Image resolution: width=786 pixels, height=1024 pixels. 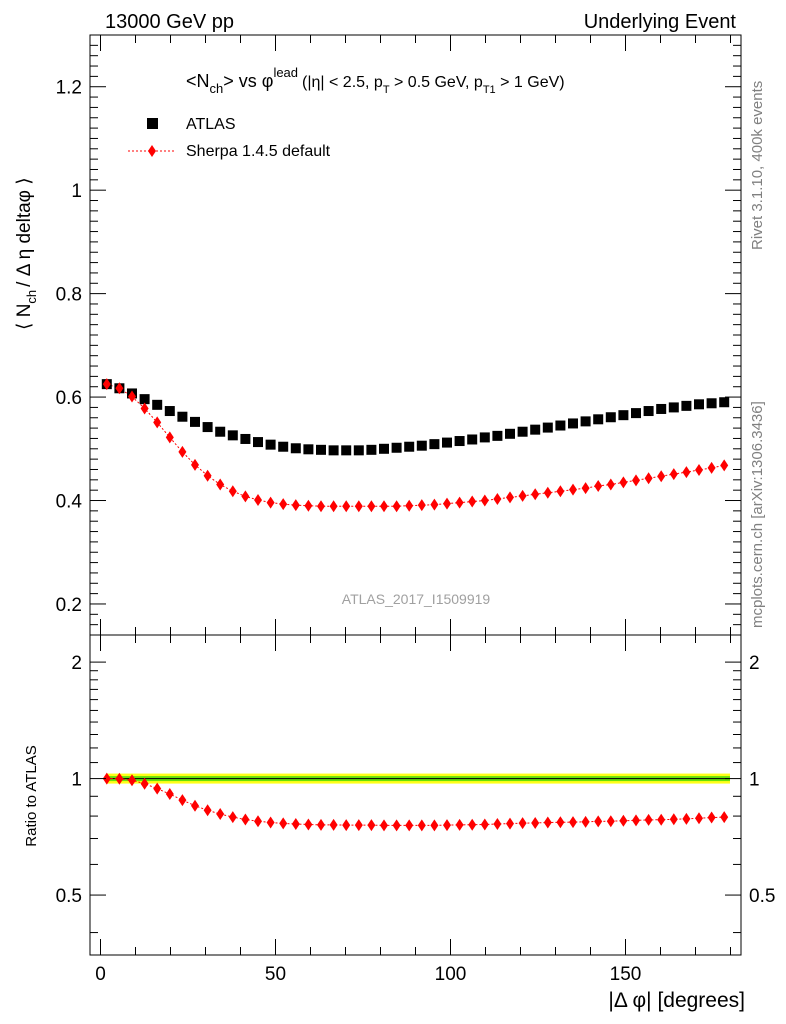 What do you see at coordinates (152, 151) in the screenshot?
I see `legend-sherpa-marker` at bounding box center [152, 151].